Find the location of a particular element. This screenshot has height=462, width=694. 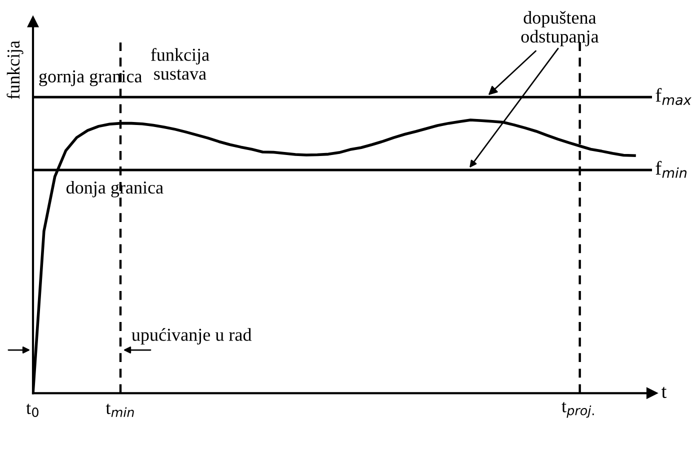

x-tick-label: t$_{0}$ is located at coordinates (32, 411).